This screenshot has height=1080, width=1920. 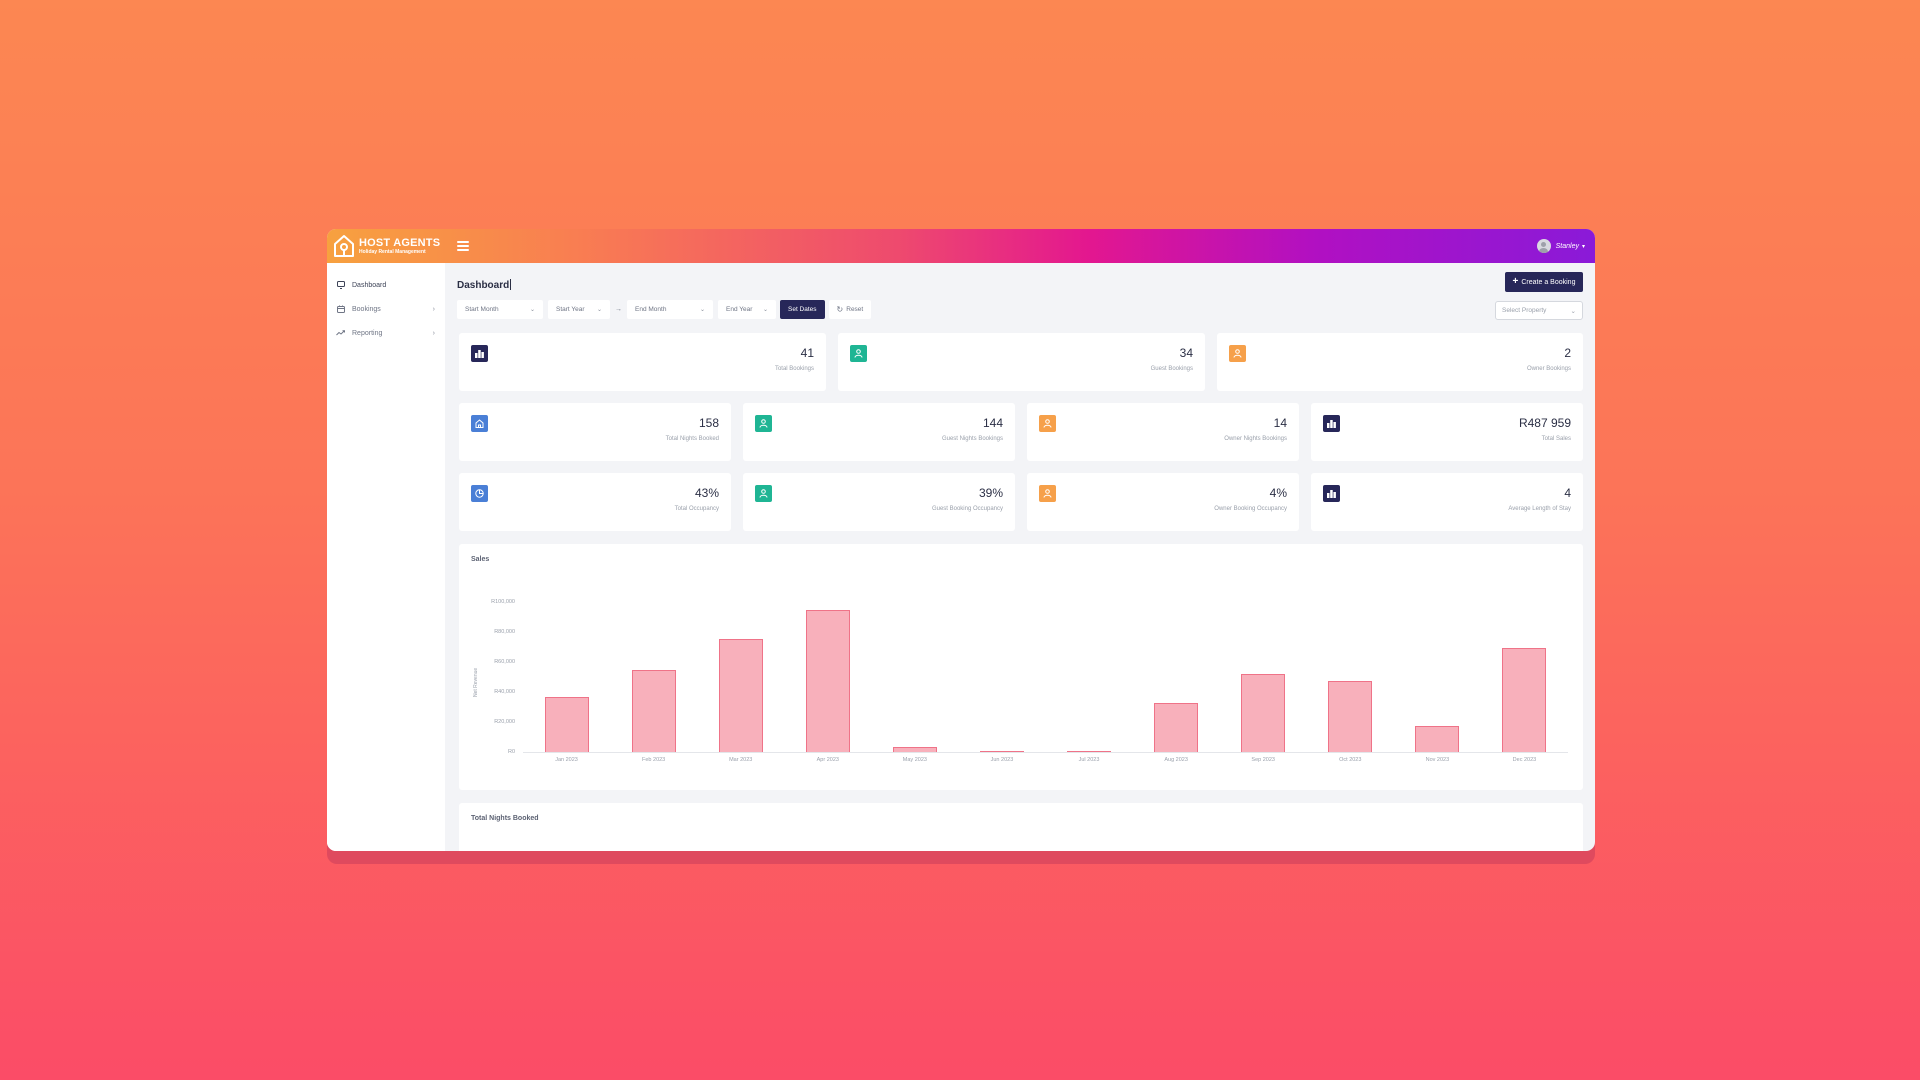 I want to click on x-tick: Jan 2023, so click(x=566, y=760).